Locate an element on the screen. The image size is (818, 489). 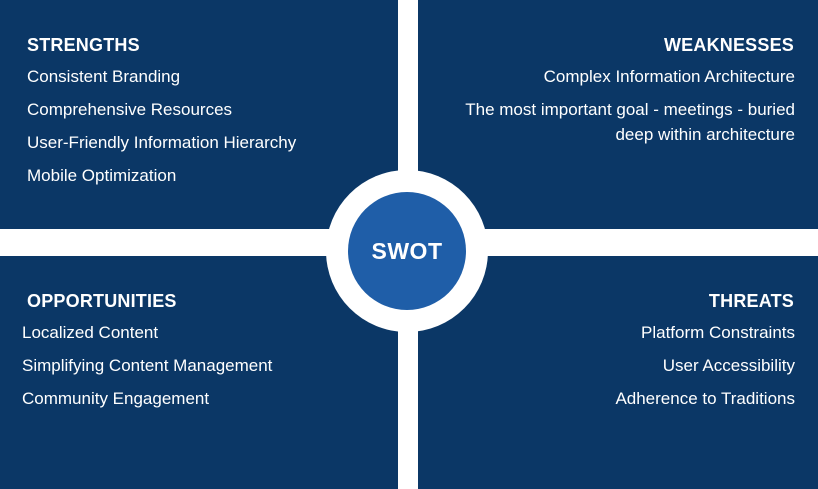
threats-heading: THREATS is located at coordinates (751, 301).